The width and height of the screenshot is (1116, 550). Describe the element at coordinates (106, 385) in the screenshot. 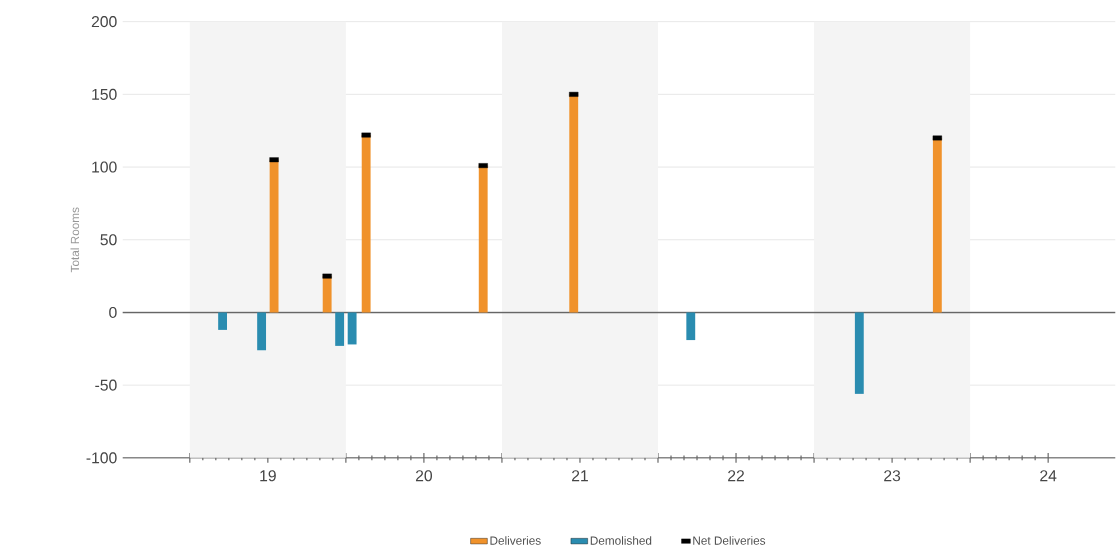

I see `y-tick-label: -50` at that location.